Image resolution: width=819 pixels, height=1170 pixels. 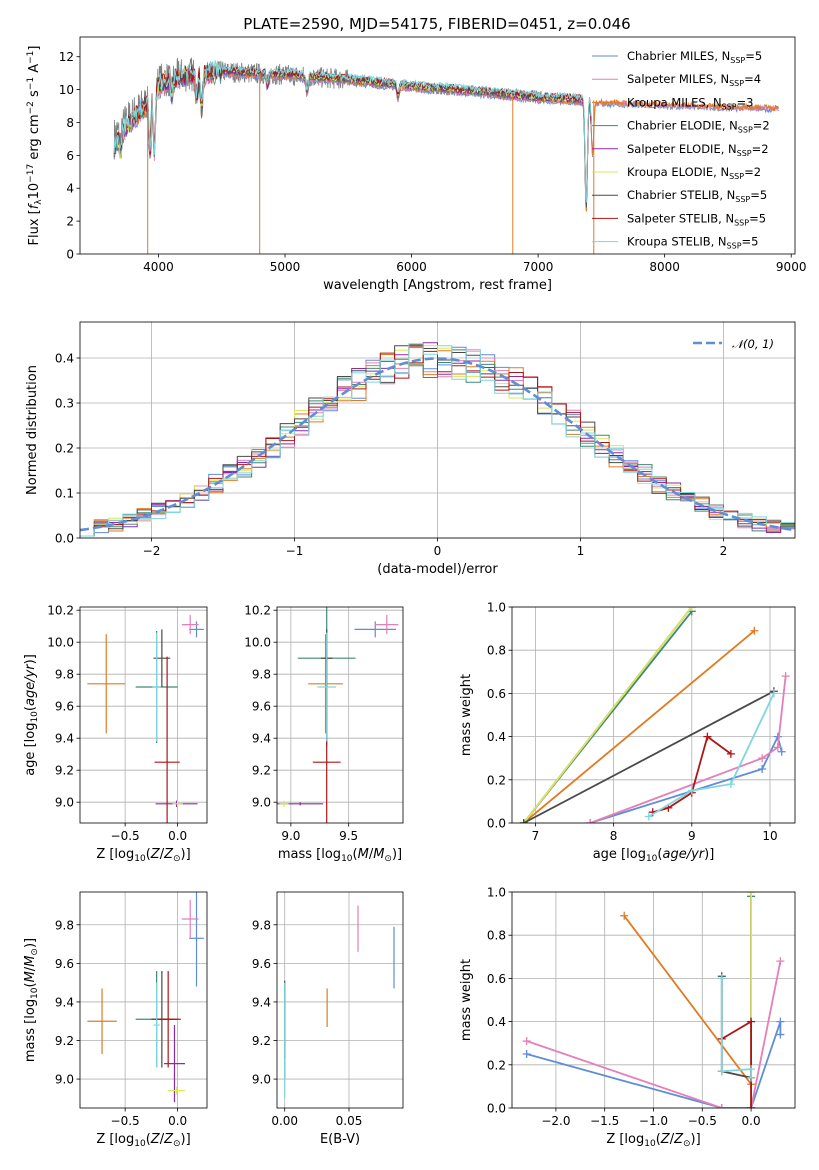 I want to click on legend-label-kroupa-stelib: Kroupa STELIB, NSSP=5, so click(x=692, y=243).